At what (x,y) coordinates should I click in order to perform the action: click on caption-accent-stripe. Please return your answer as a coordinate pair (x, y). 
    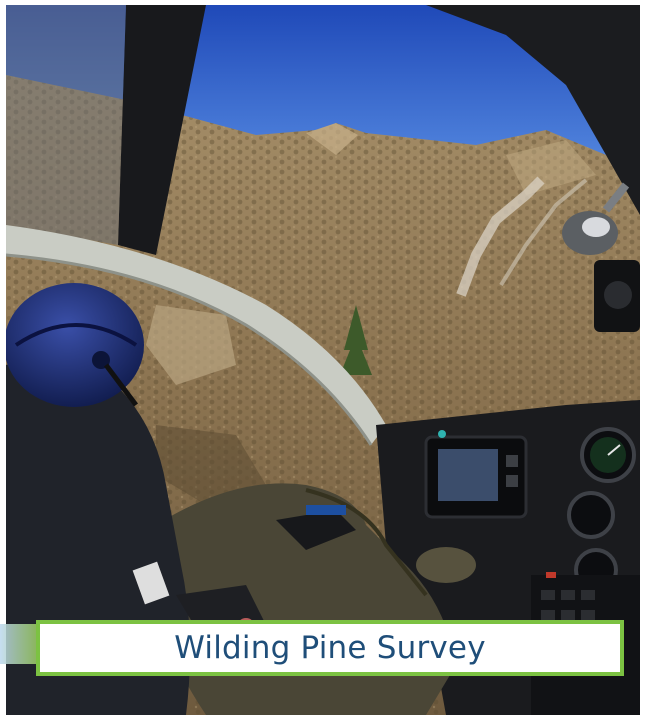
    Looking at the image, I should click on (18, 644).